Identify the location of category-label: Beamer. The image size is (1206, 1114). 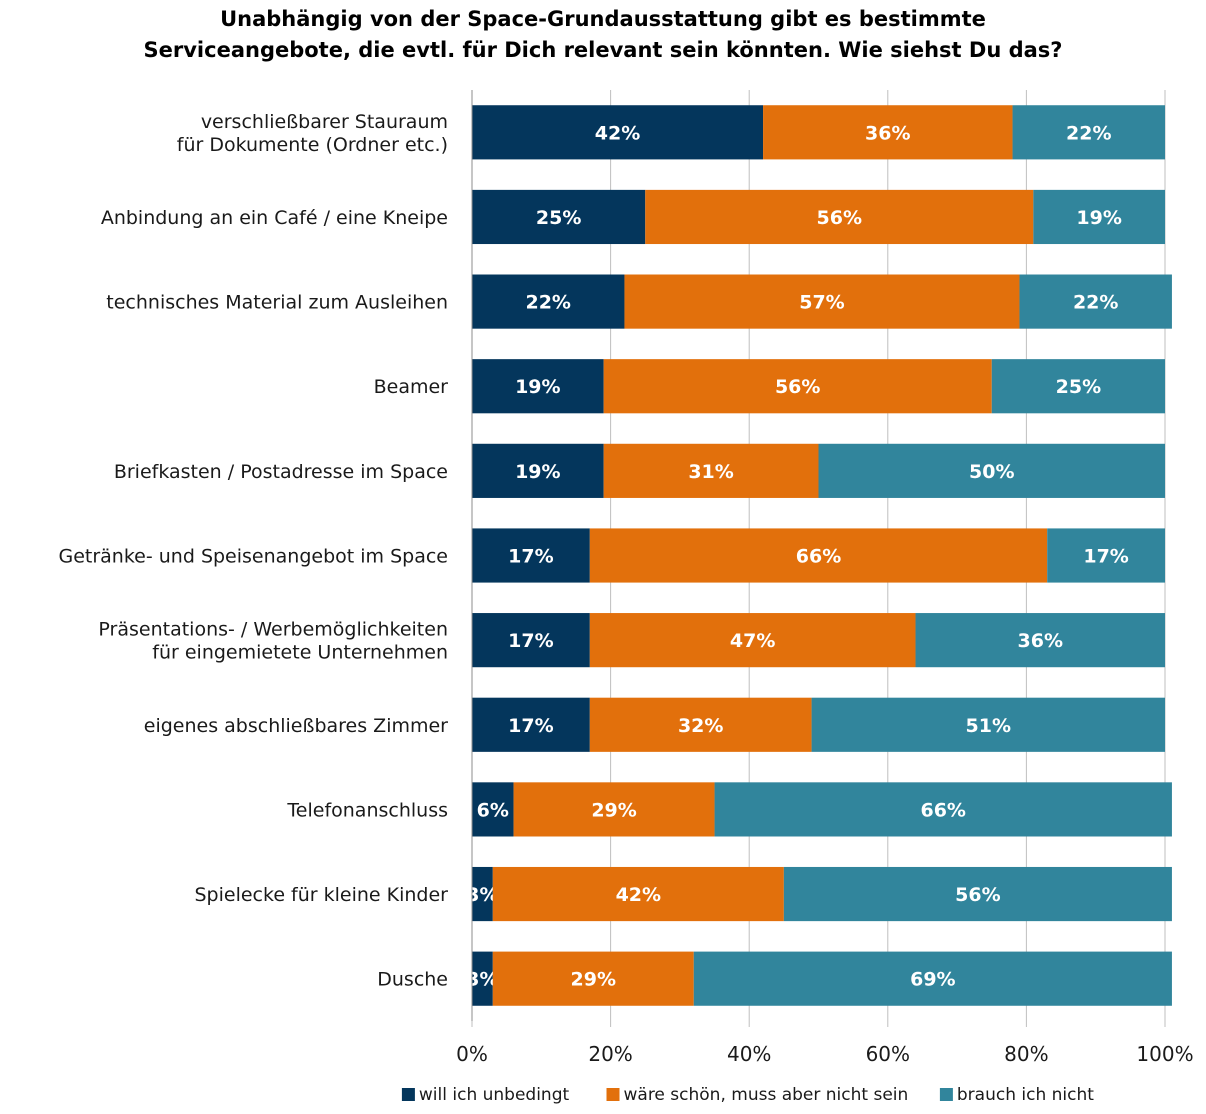
(411, 387).